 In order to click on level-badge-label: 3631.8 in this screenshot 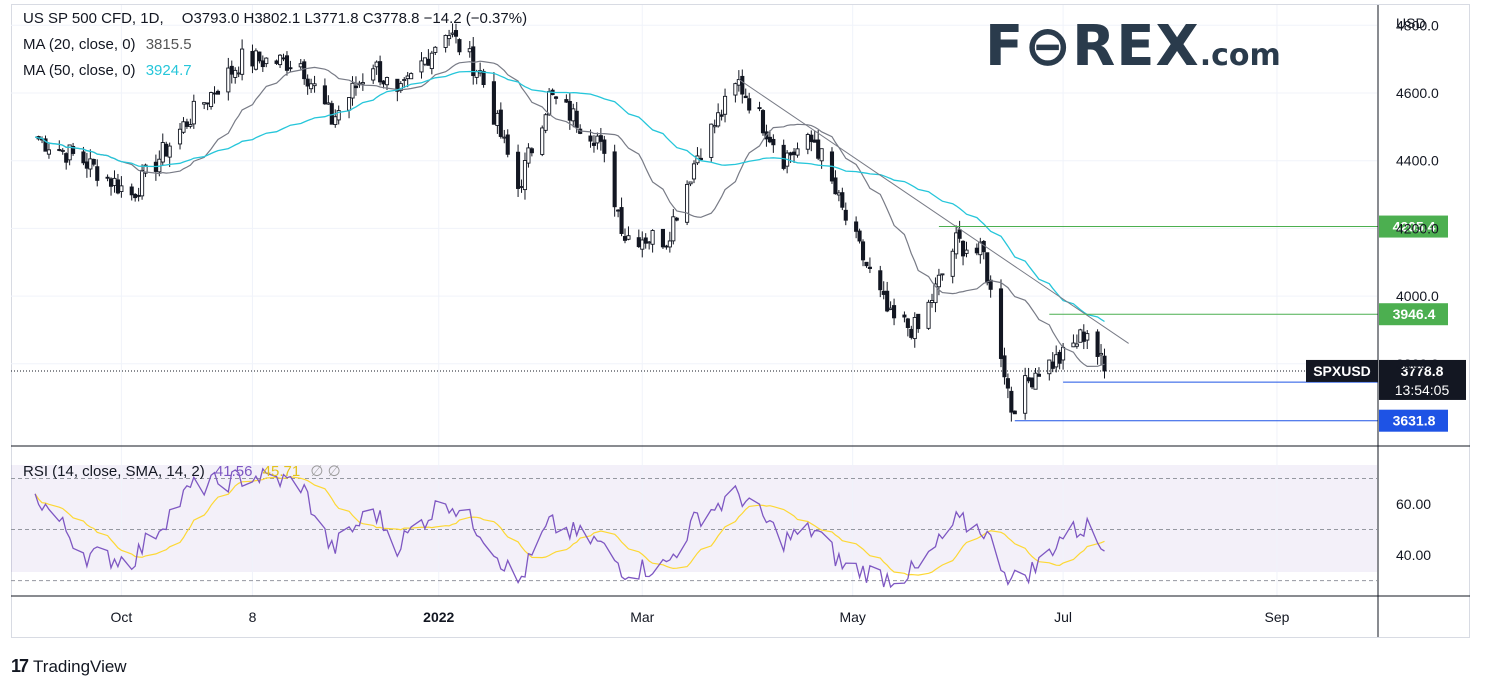, I will do `click(1414, 421)`.